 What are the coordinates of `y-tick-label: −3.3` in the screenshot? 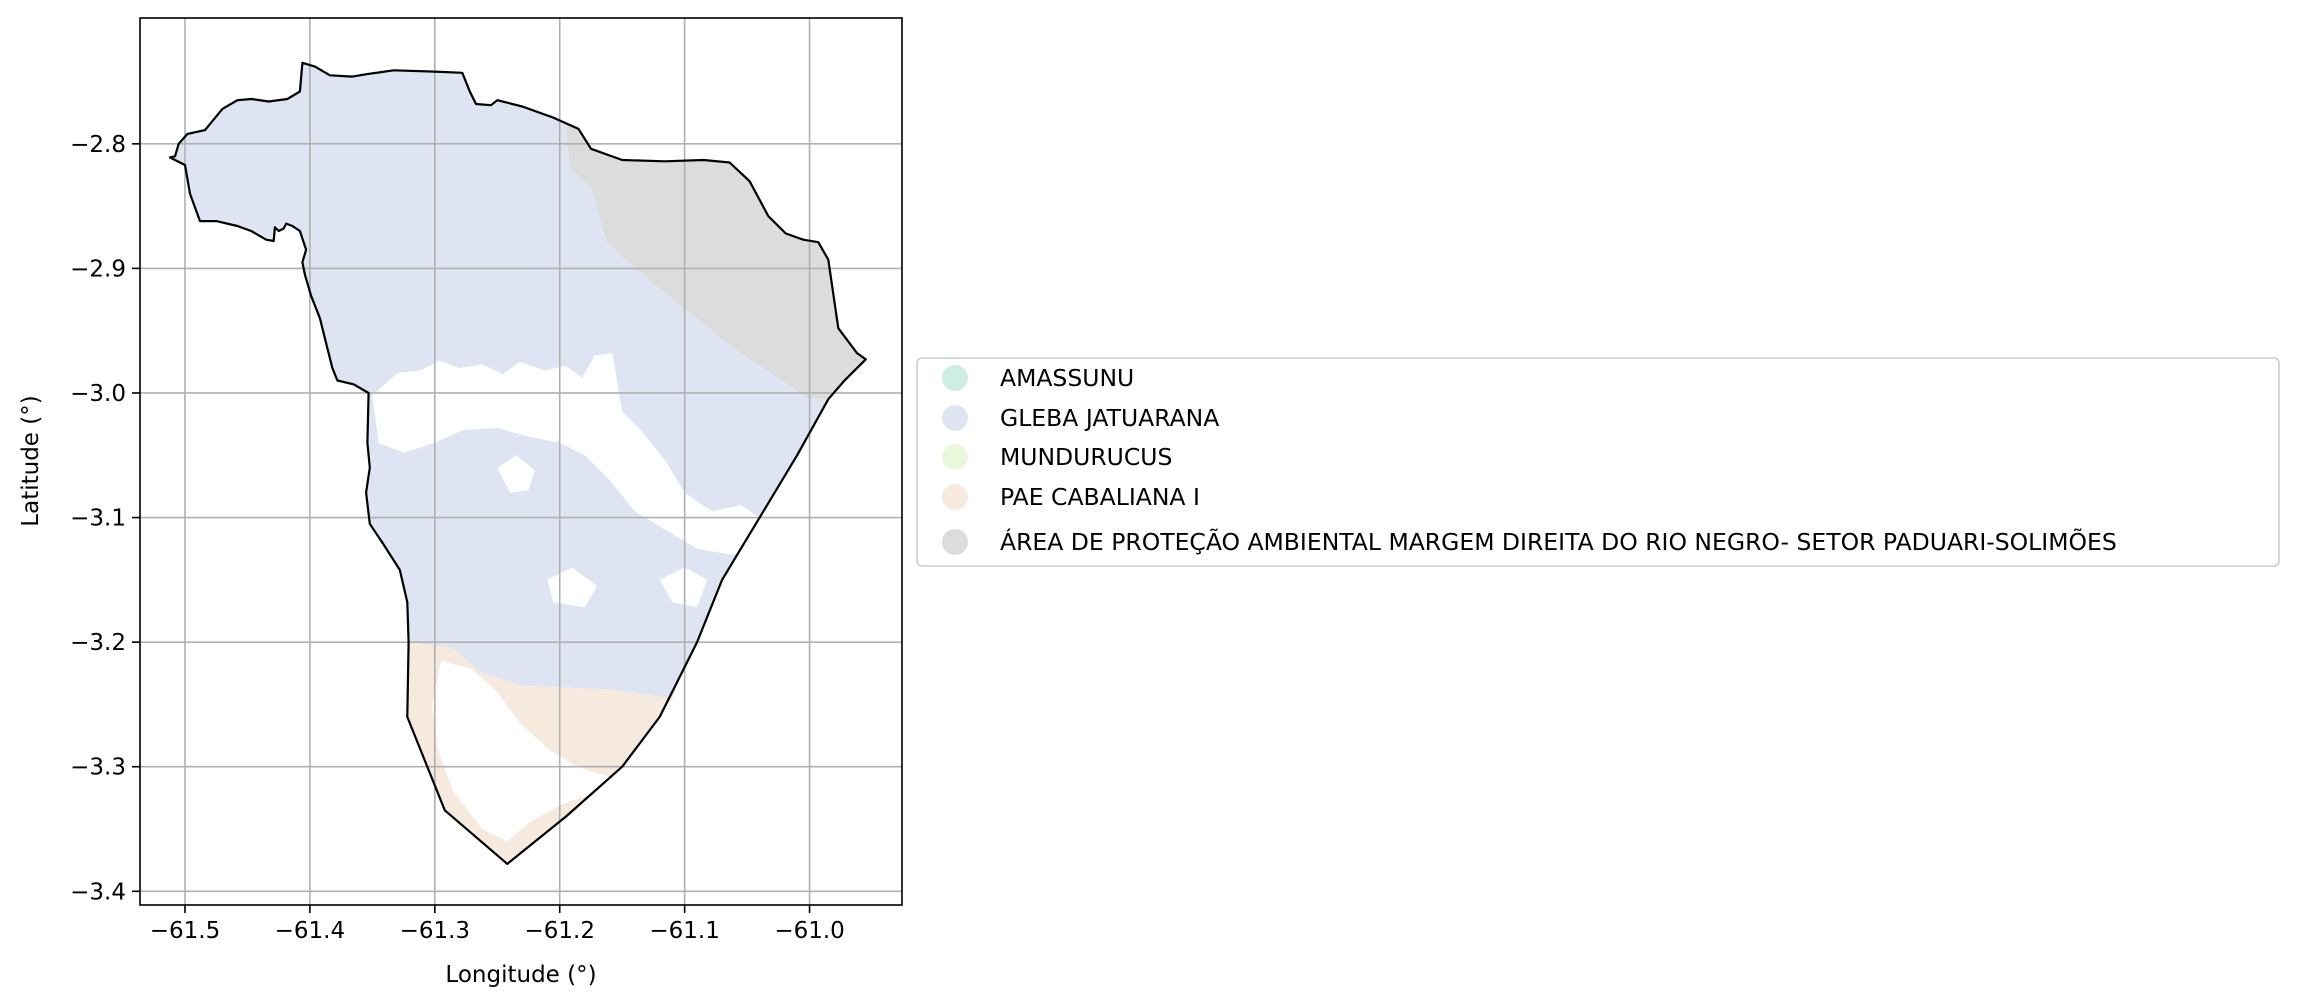 It's located at (98, 768).